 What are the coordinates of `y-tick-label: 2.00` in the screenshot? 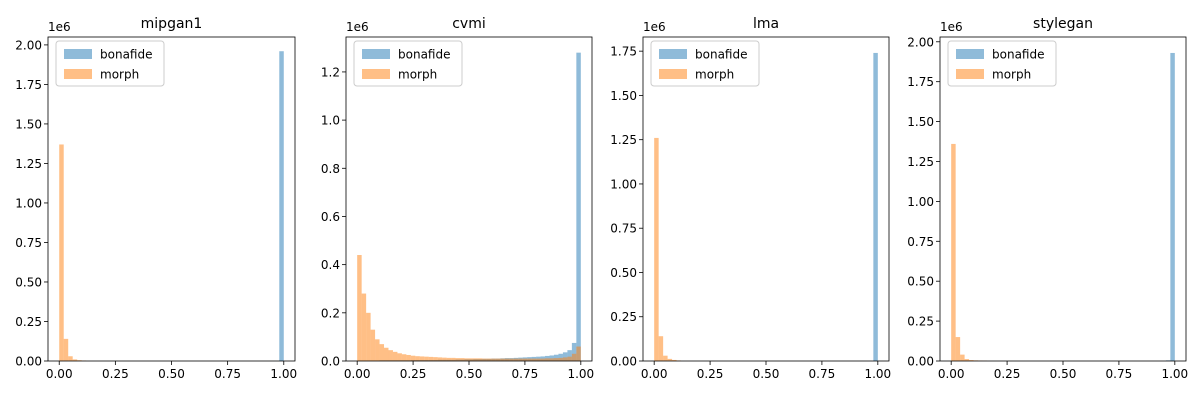 It's located at (28, 45).